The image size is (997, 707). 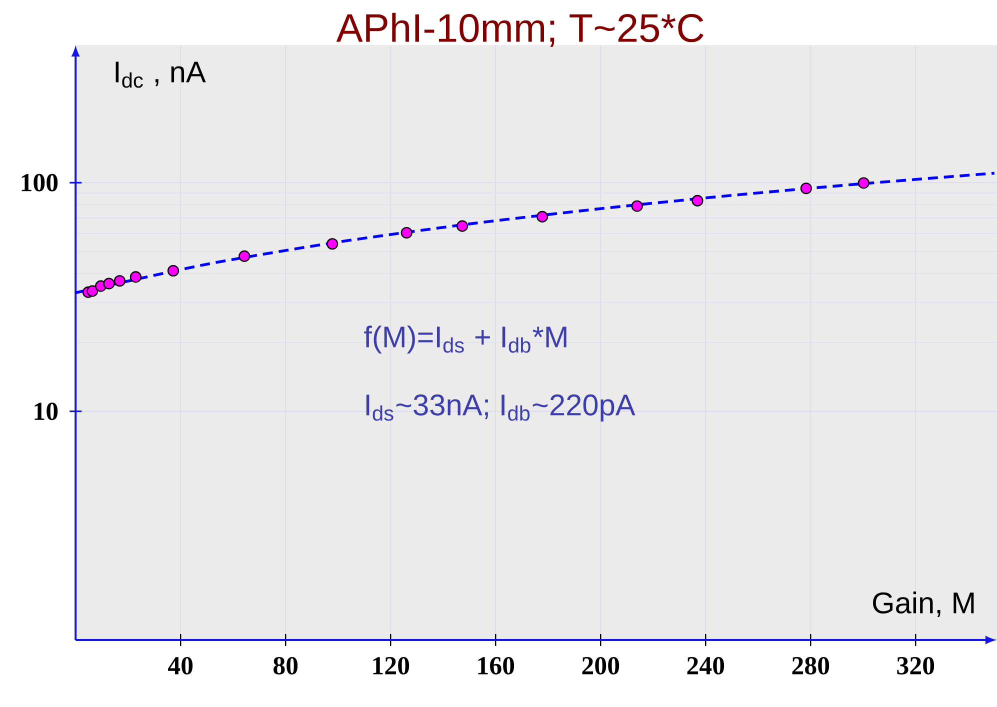 What do you see at coordinates (180, 665) in the screenshot?
I see `x-tick-label: 40` at bounding box center [180, 665].